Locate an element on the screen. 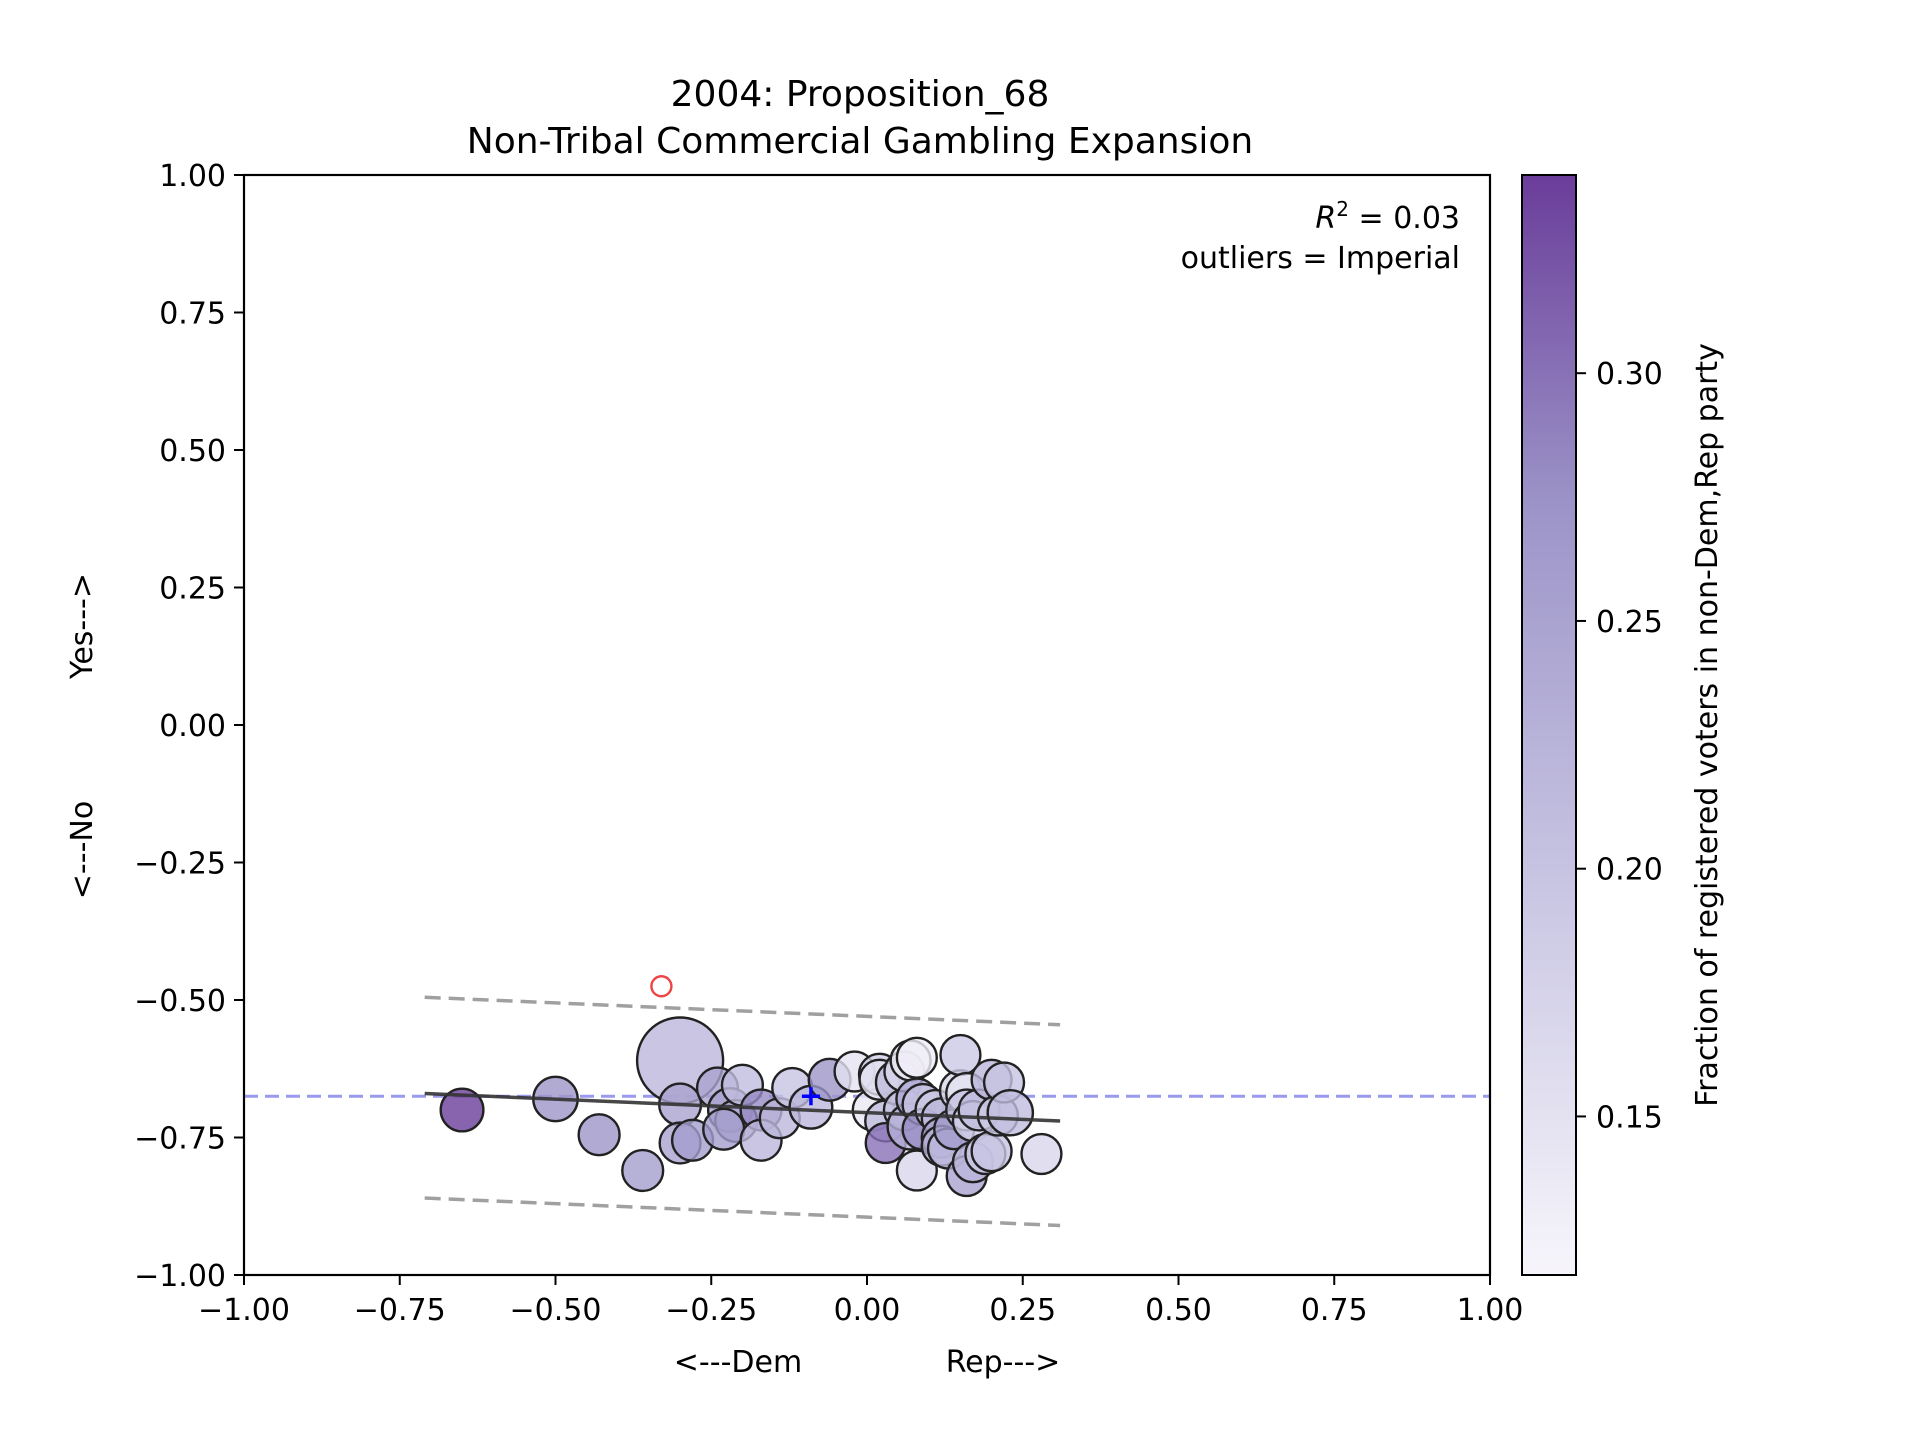 This screenshot has height=1440, width=1920. x-axis: −1.00 −0.75 −0.50 −0.25 0.00 0.25 0.50 0.75 1.00 is located at coordinates (860, 1301).